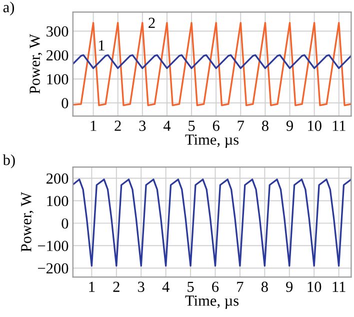  I want to click on series-label: 1, so click(101, 45).